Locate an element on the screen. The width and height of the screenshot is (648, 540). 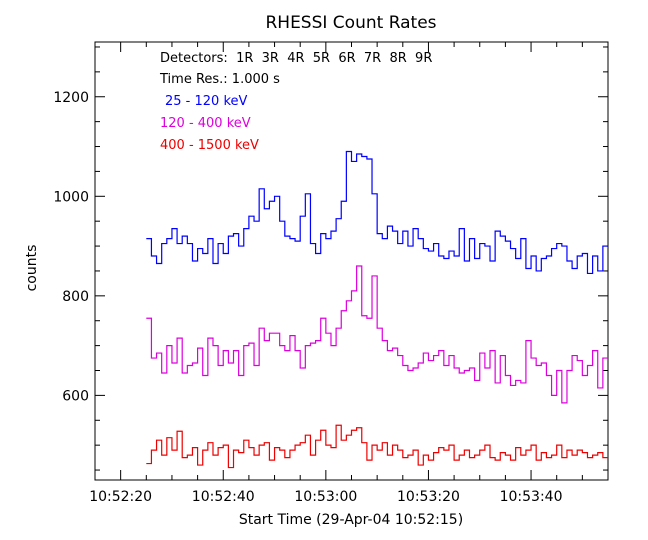
legend-entry-1: 120 - 400 keV is located at coordinates (205, 123).